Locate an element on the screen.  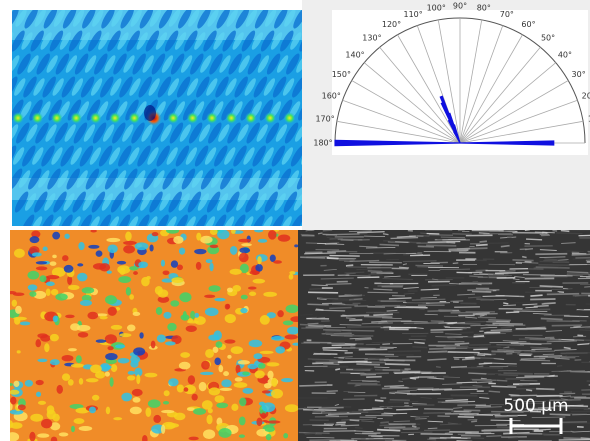
angle-label: 170° is located at coordinates (324, 119).